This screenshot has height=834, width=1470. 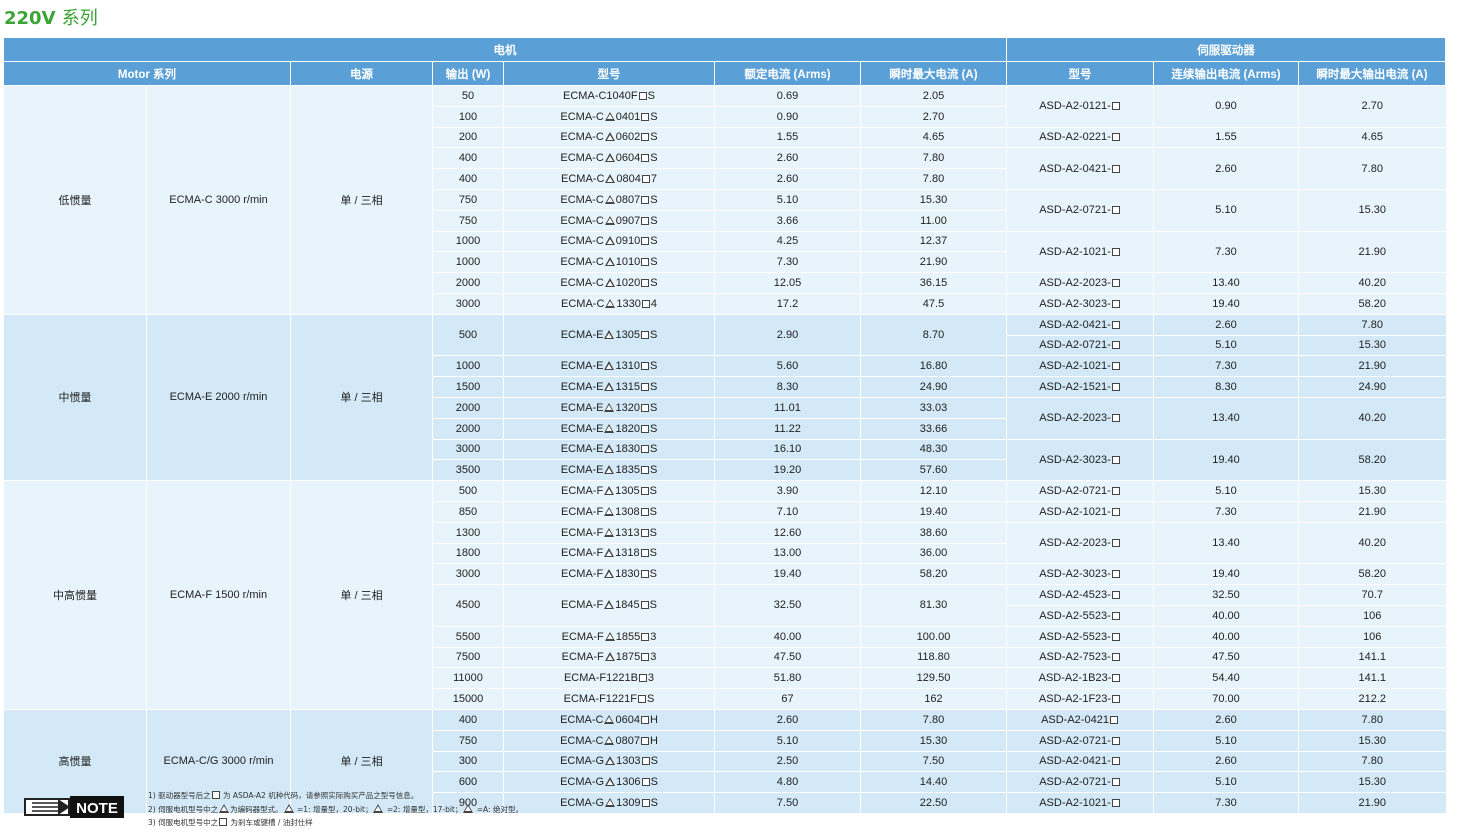 I want to click on model-prefix: ECMA-E, so click(x=582, y=366).